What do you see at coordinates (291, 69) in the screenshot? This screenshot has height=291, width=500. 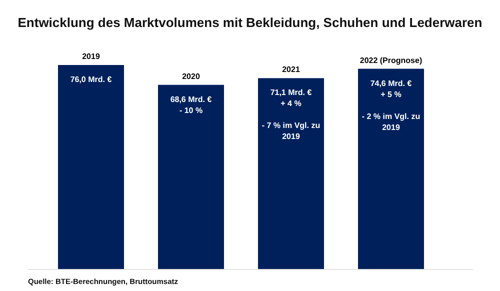 I see `x-tick-label: 2021` at bounding box center [291, 69].